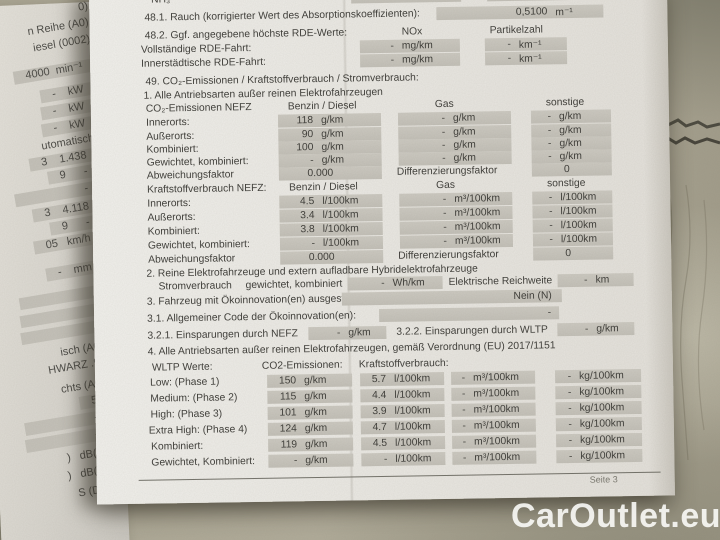 This screenshot has width=720, height=540. What do you see at coordinates (412, 32) in the screenshot?
I see `col-header-nox: NOx` at bounding box center [412, 32].